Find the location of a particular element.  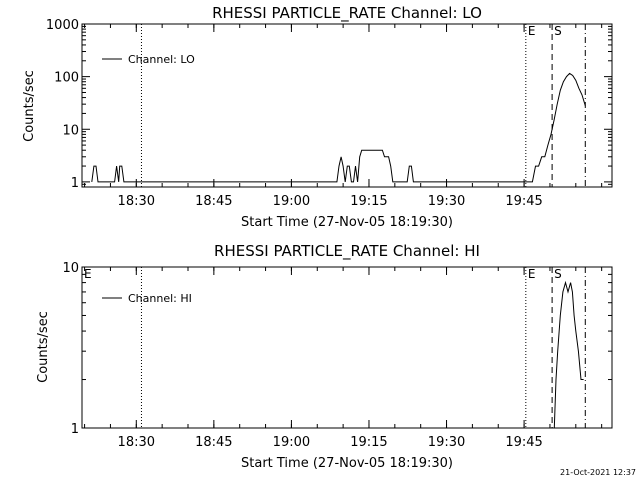

y-tick-label: 1000 is located at coordinates (62, 25).